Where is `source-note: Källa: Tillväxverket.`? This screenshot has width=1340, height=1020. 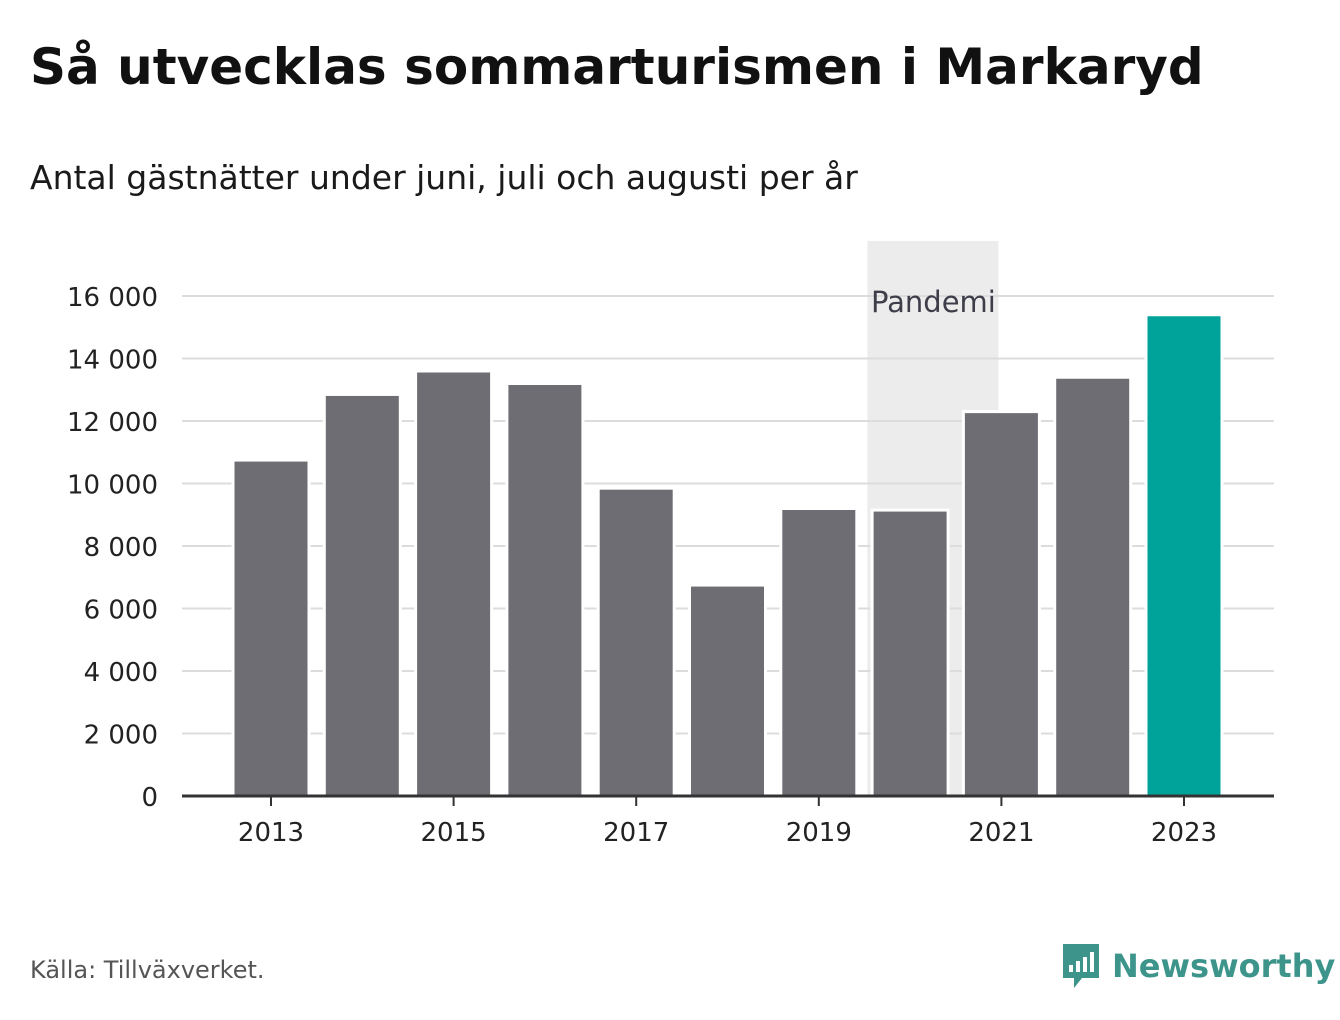 source-note: Källa: Tillväxverket. is located at coordinates (147, 970).